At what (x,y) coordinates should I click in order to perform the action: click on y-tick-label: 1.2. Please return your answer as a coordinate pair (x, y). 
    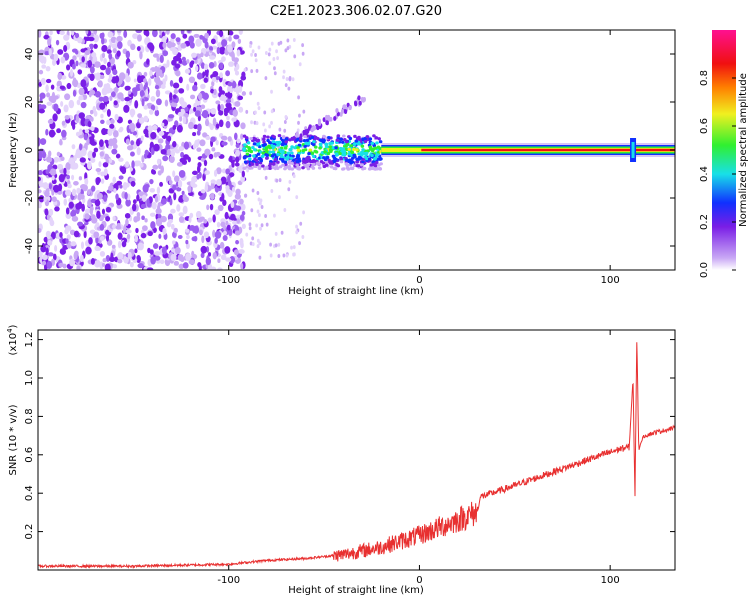
    Looking at the image, I should click on (29, 340).